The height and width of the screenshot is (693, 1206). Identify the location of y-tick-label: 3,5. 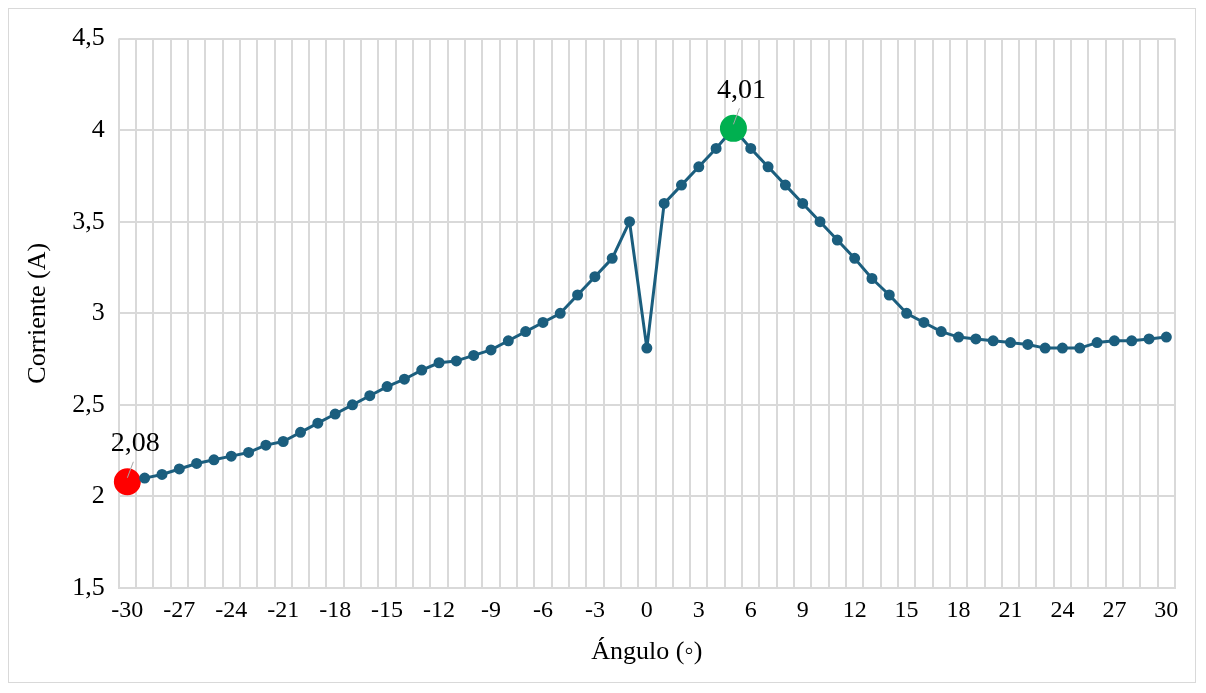
(88, 220).